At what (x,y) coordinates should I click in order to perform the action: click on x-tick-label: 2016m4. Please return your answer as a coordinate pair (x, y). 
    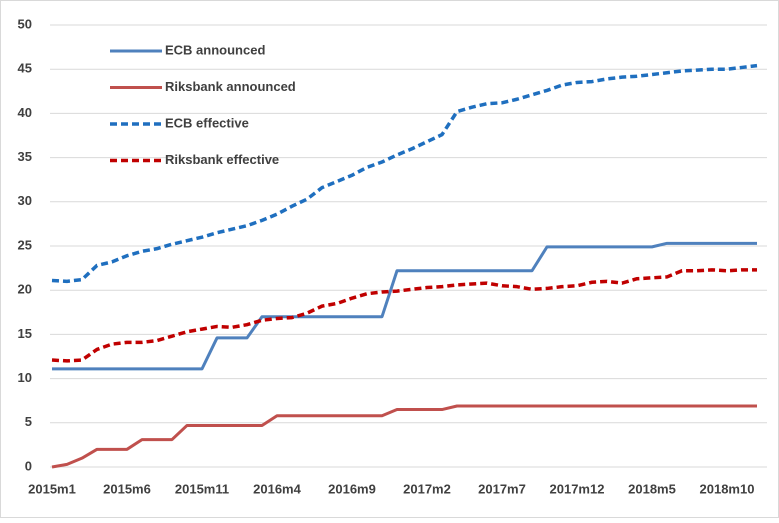
    Looking at the image, I should click on (277, 488).